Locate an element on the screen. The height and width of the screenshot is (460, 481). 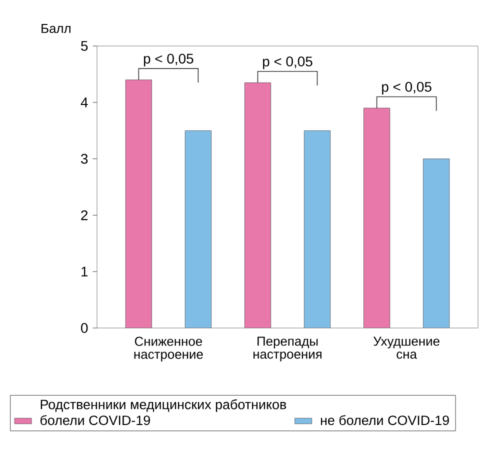
x-tick-label: Перепады настроения is located at coordinates (288, 349).